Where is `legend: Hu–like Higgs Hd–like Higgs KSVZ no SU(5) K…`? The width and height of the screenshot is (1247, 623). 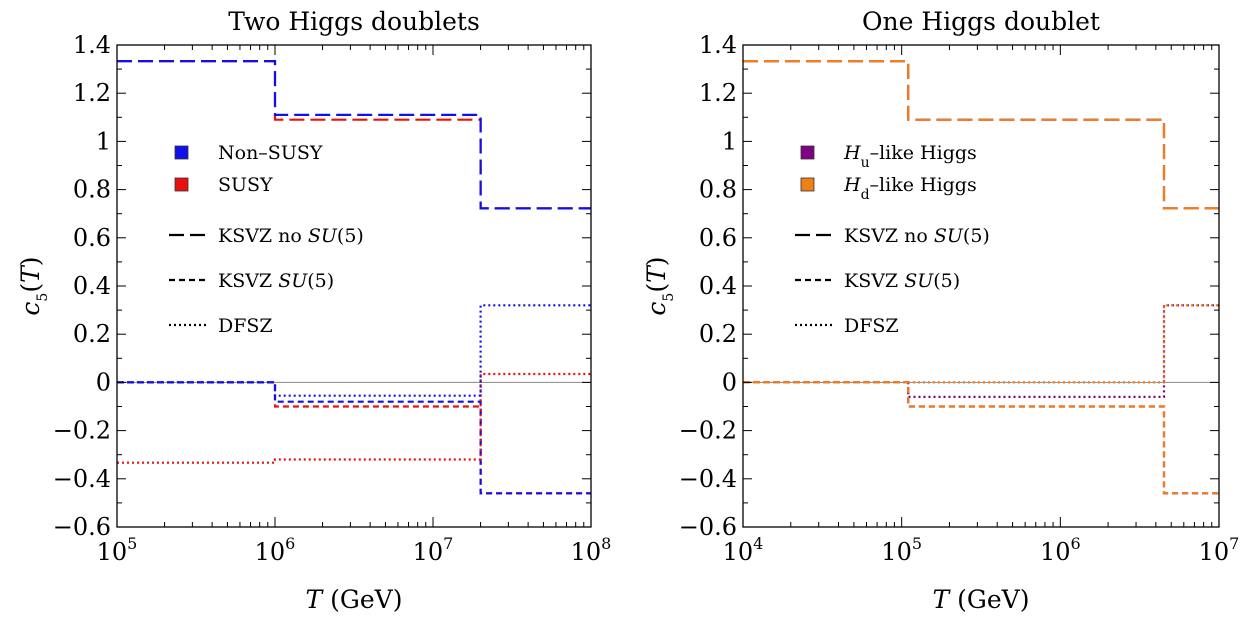 legend: Hu–like Higgs Hd–like Higgs KSVZ no SU(5) K… is located at coordinates (892, 239).